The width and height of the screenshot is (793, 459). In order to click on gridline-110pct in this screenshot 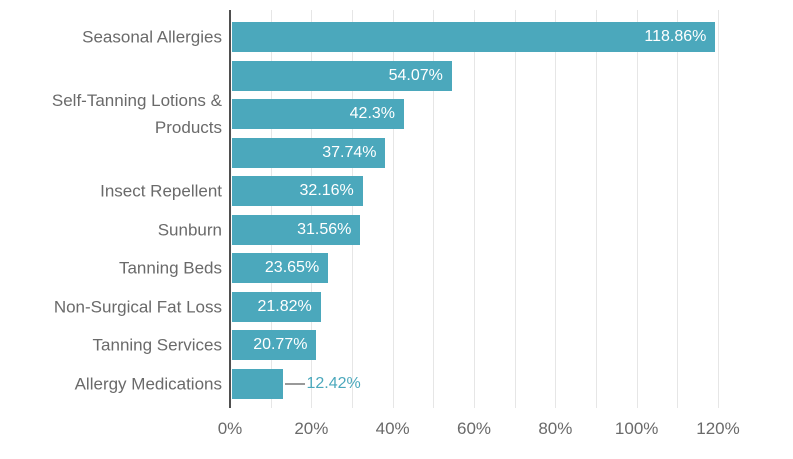, I will do `click(678, 209)`.